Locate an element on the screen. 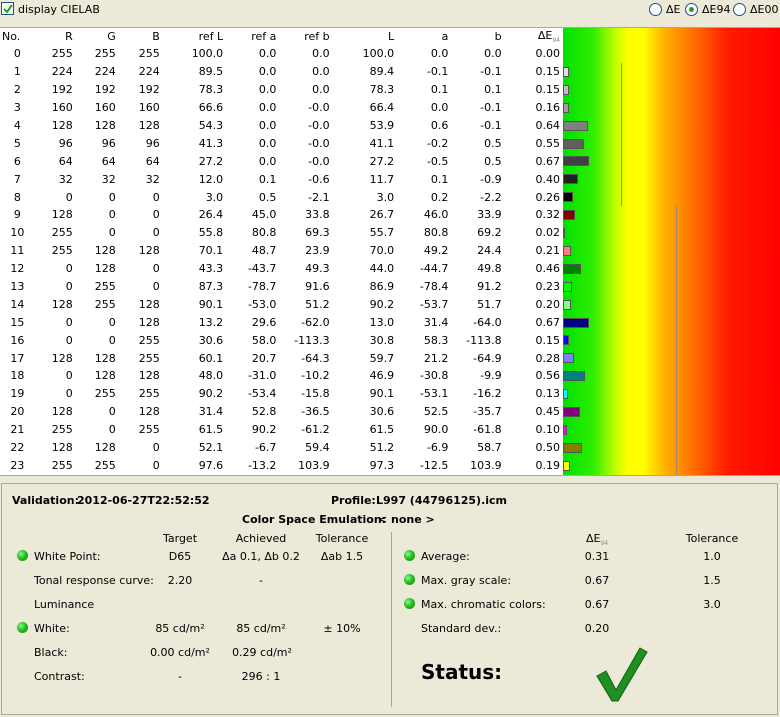  radio-delta-e00-label: ΔE00 is located at coordinates (764, 9).